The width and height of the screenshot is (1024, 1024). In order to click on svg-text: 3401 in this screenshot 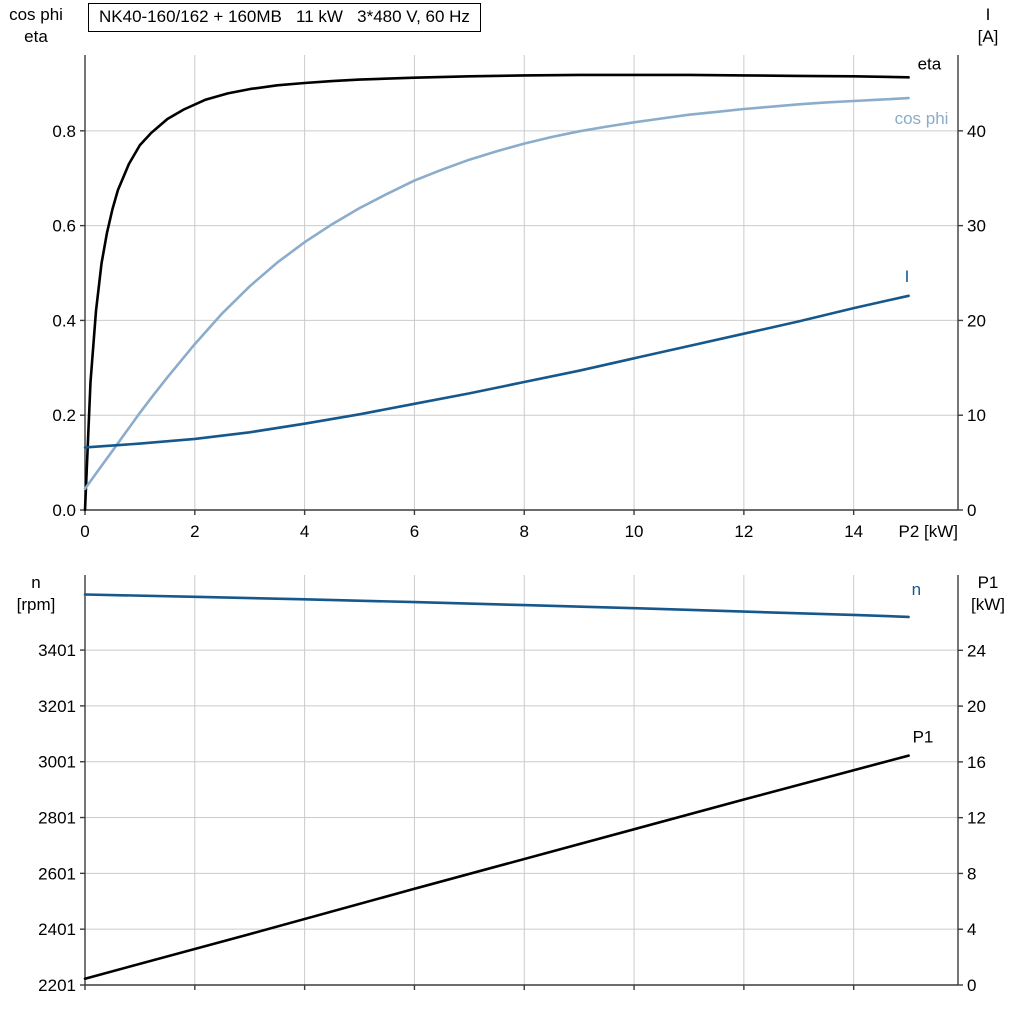, I will do `click(57, 650)`.